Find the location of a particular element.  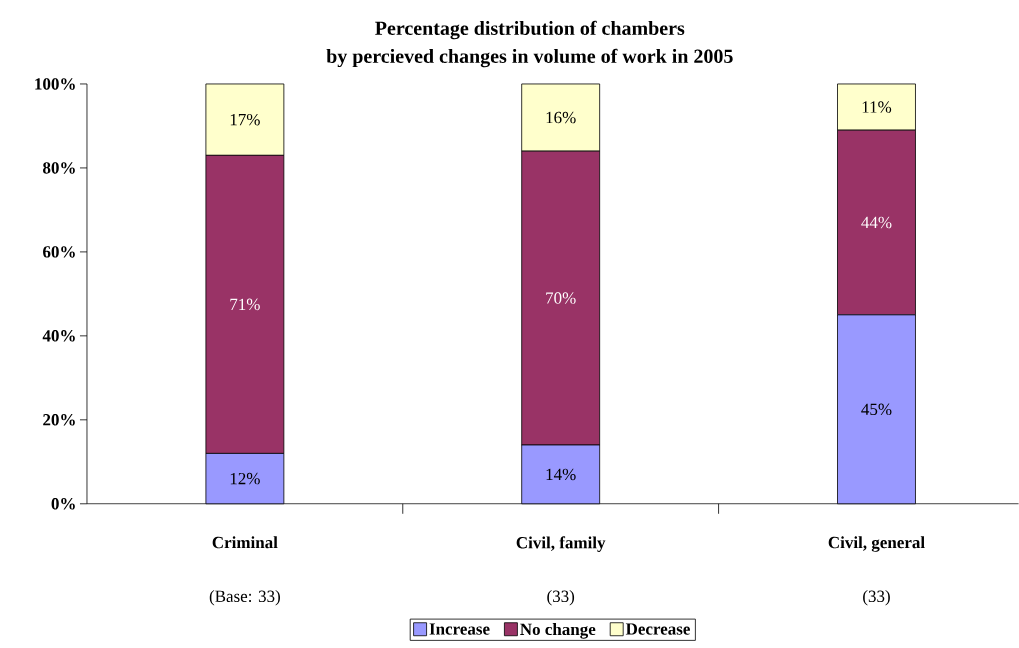

legend-label: Increase is located at coordinates (459, 629).